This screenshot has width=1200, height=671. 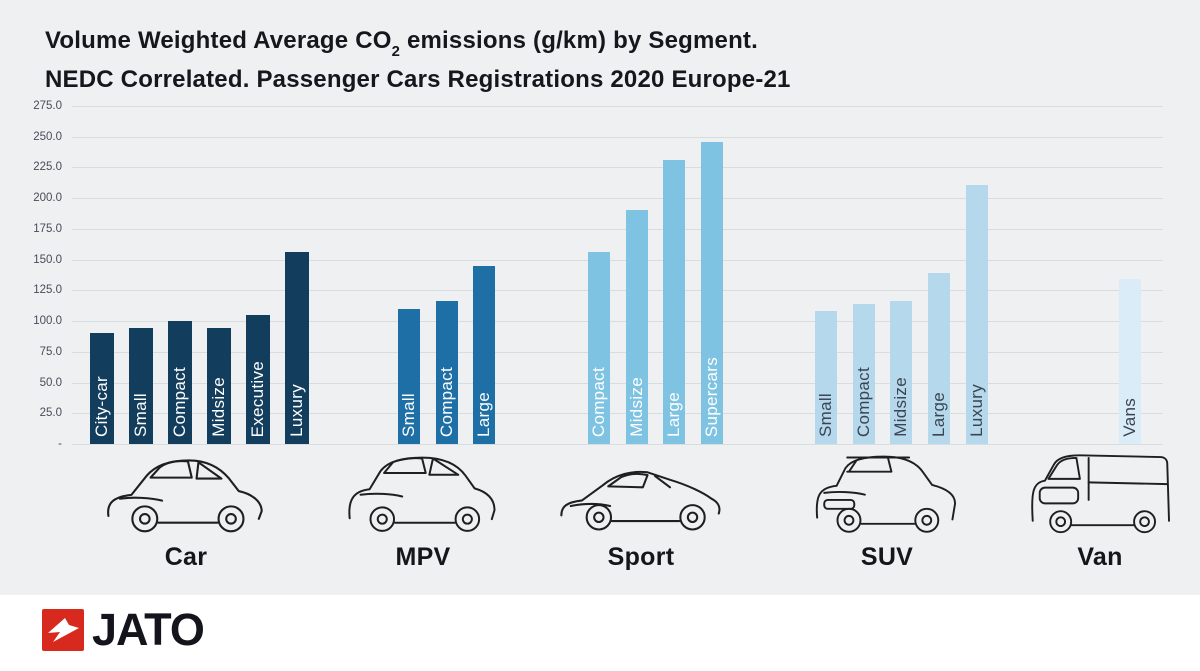 I want to click on vehicle-group-suv: SUV, so click(x=887, y=507).